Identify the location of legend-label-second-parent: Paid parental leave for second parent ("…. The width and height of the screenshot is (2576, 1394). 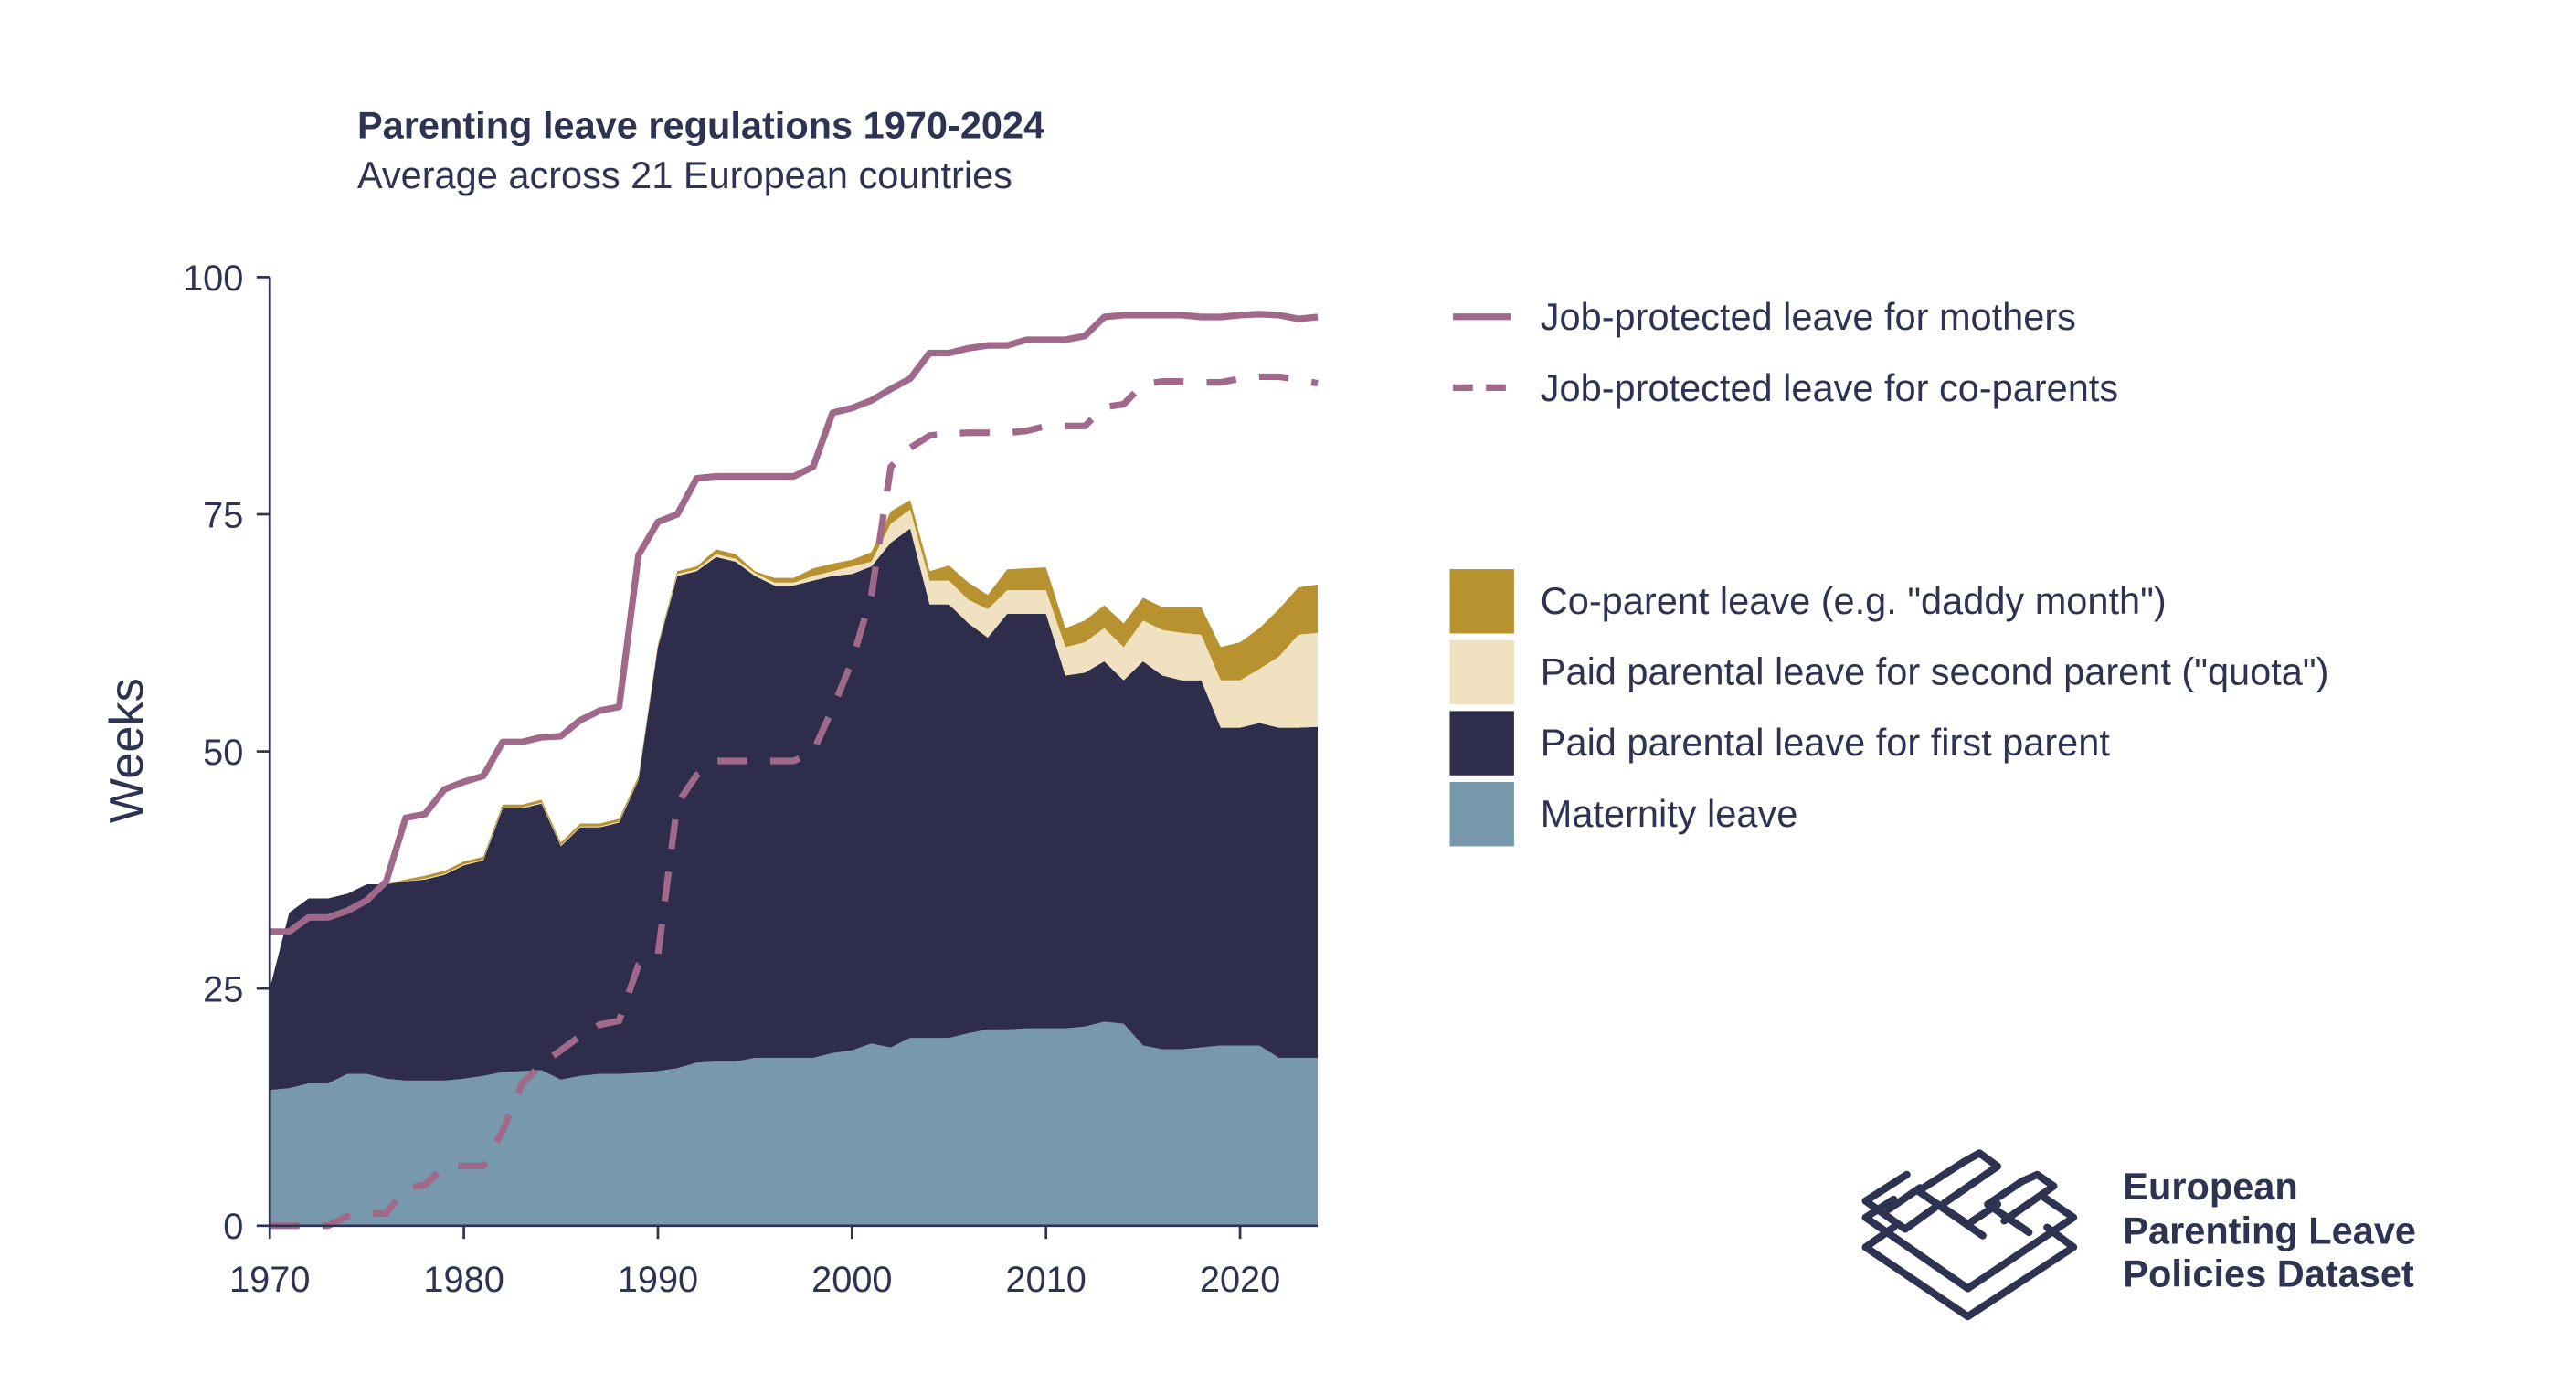
(1935, 670).